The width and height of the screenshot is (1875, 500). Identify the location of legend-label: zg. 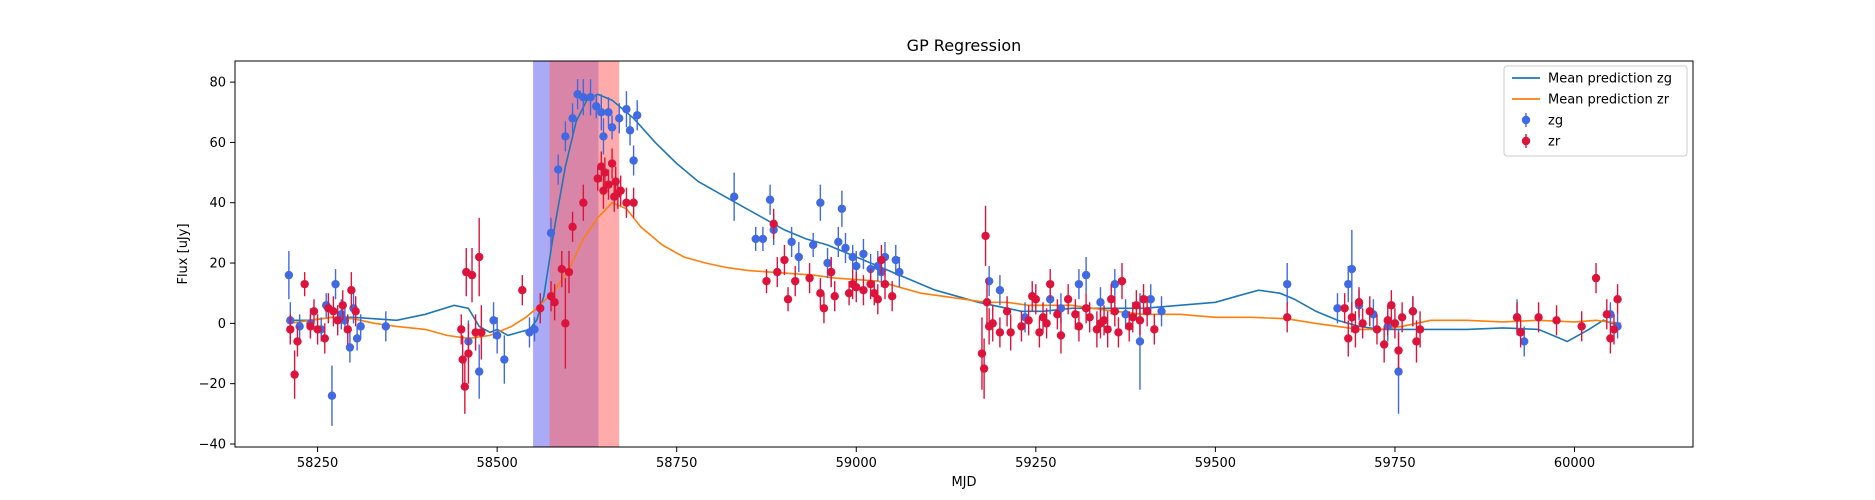
(1555, 121).